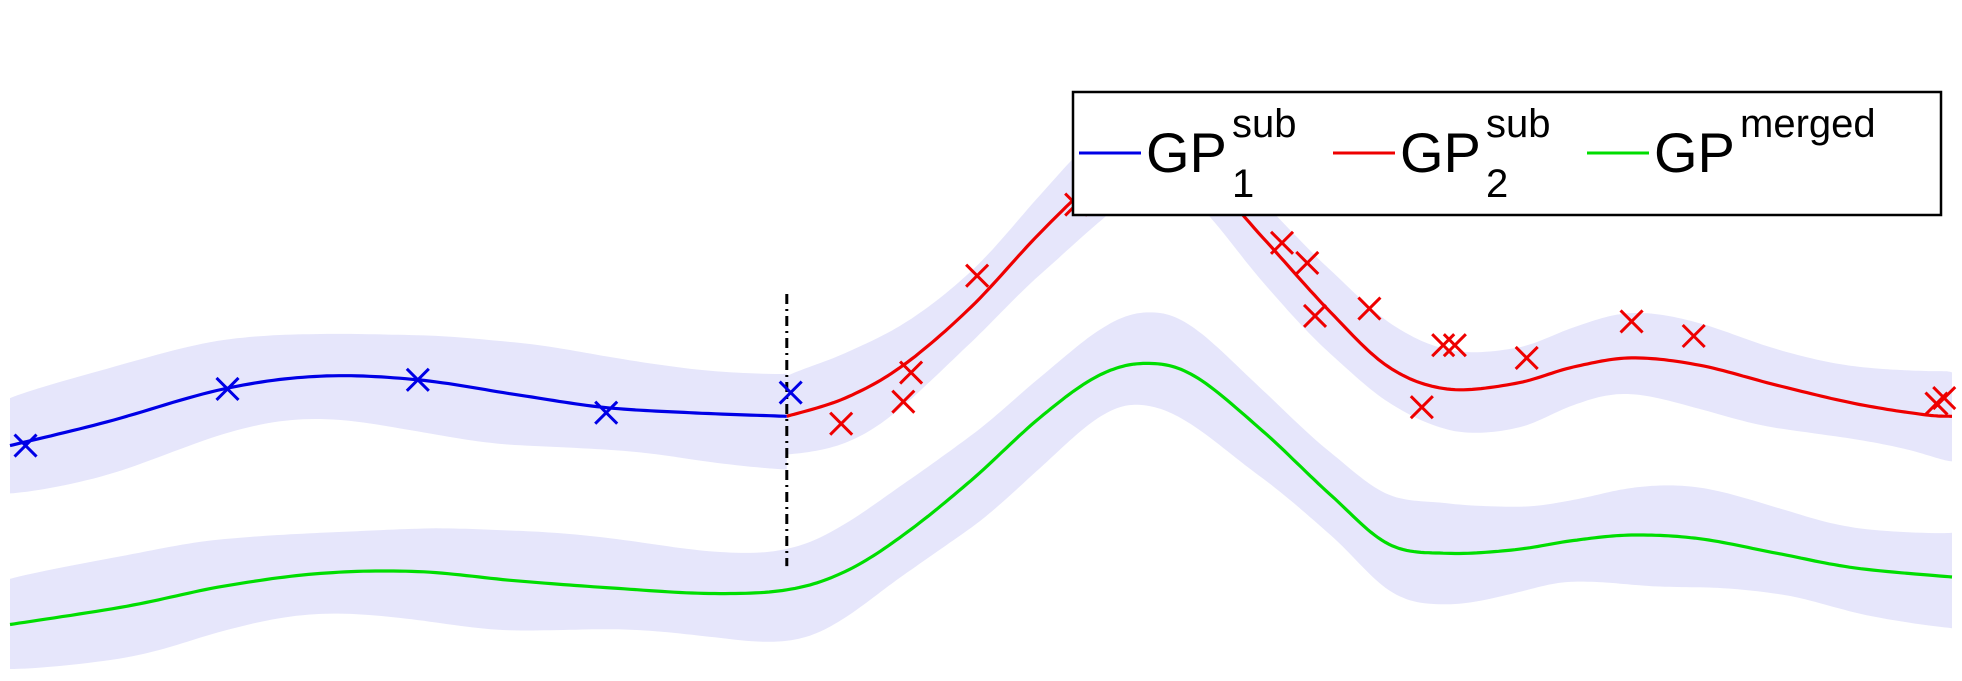  I want to click on legend-entry-gp1: GP sub 1, so click(1188, 154).